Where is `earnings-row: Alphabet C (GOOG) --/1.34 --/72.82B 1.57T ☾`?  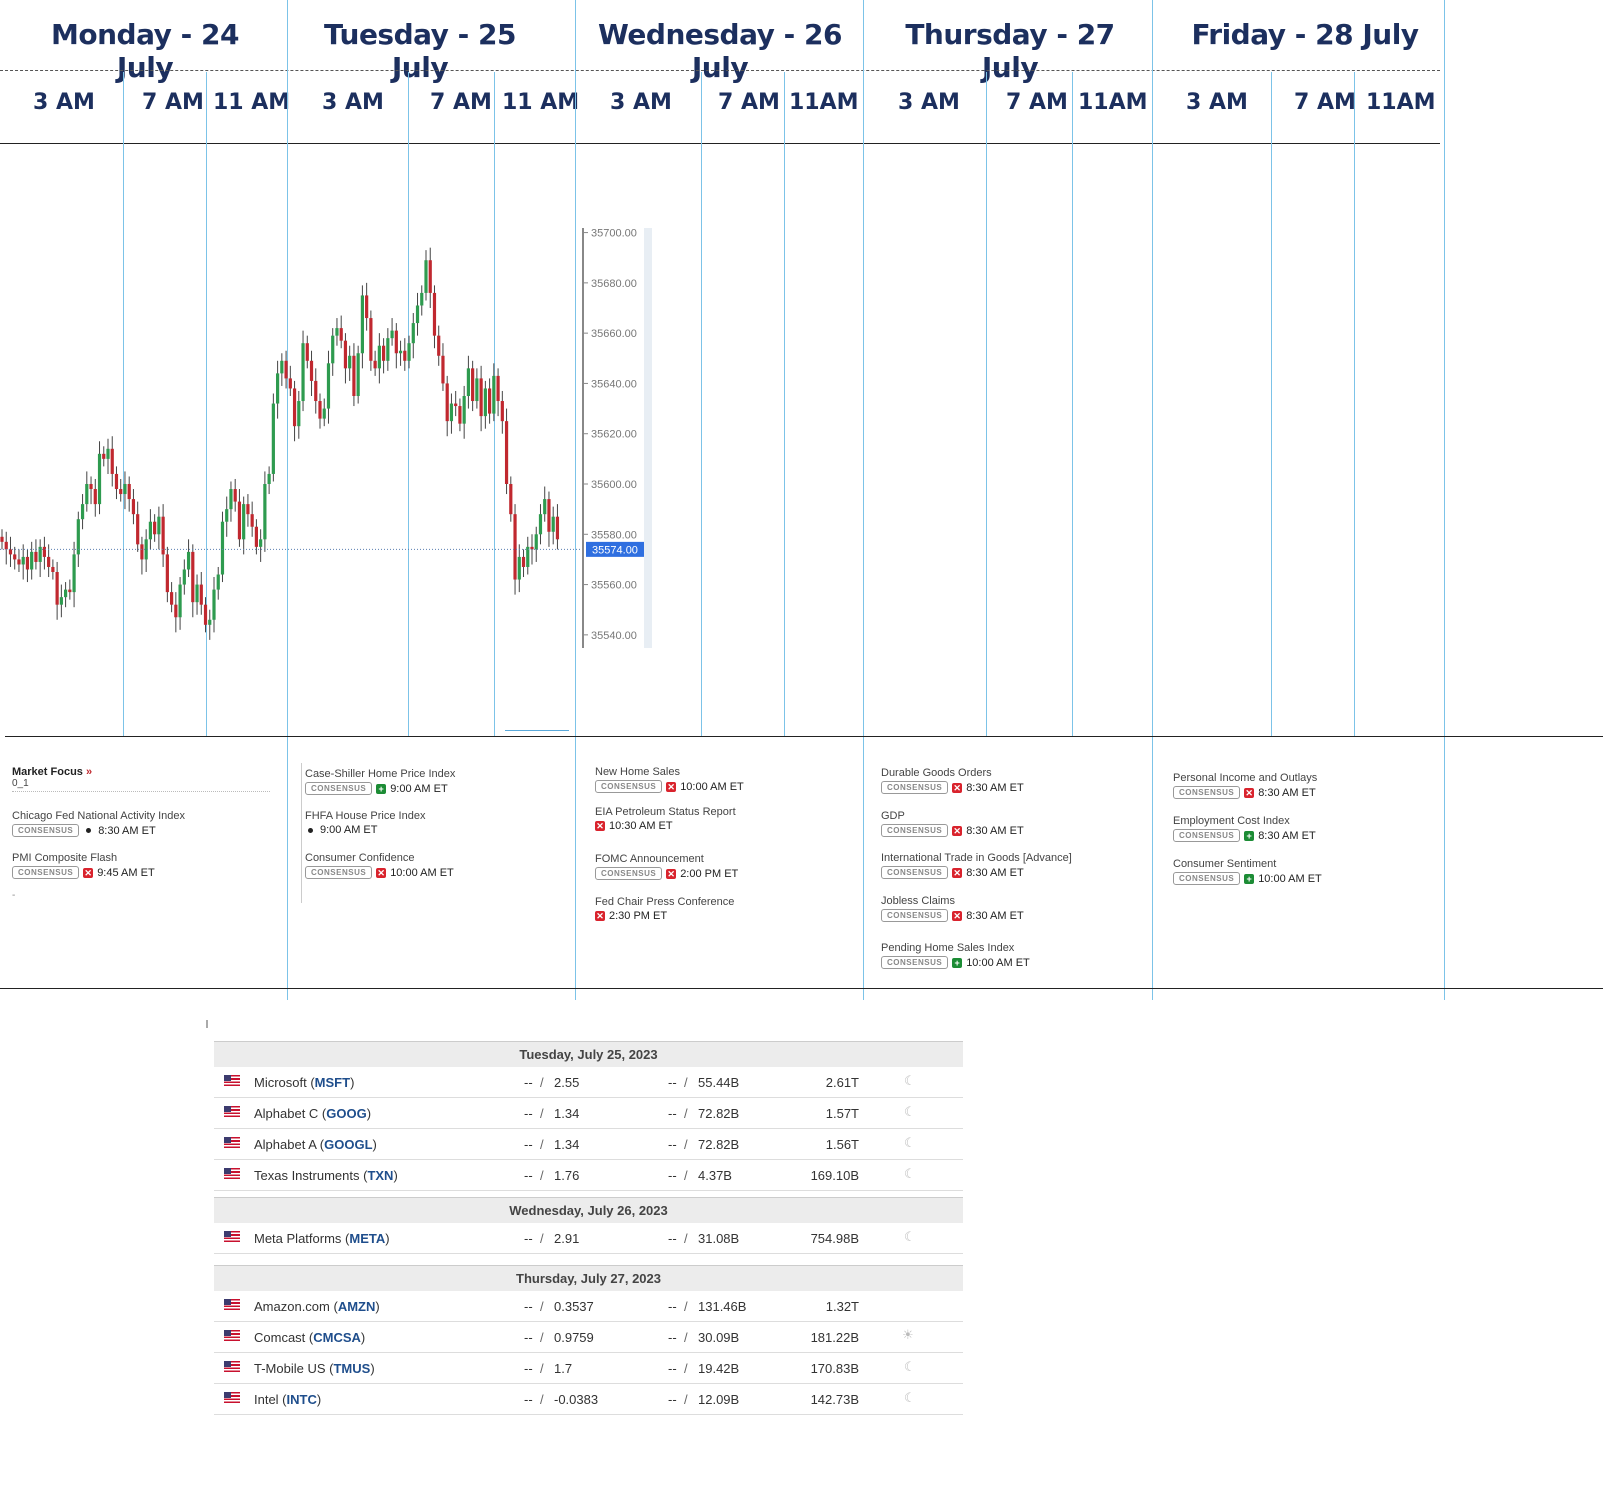
earnings-row: Alphabet C (GOOG) --/1.34 --/72.82B 1.57T ☾ is located at coordinates (588, 1113).